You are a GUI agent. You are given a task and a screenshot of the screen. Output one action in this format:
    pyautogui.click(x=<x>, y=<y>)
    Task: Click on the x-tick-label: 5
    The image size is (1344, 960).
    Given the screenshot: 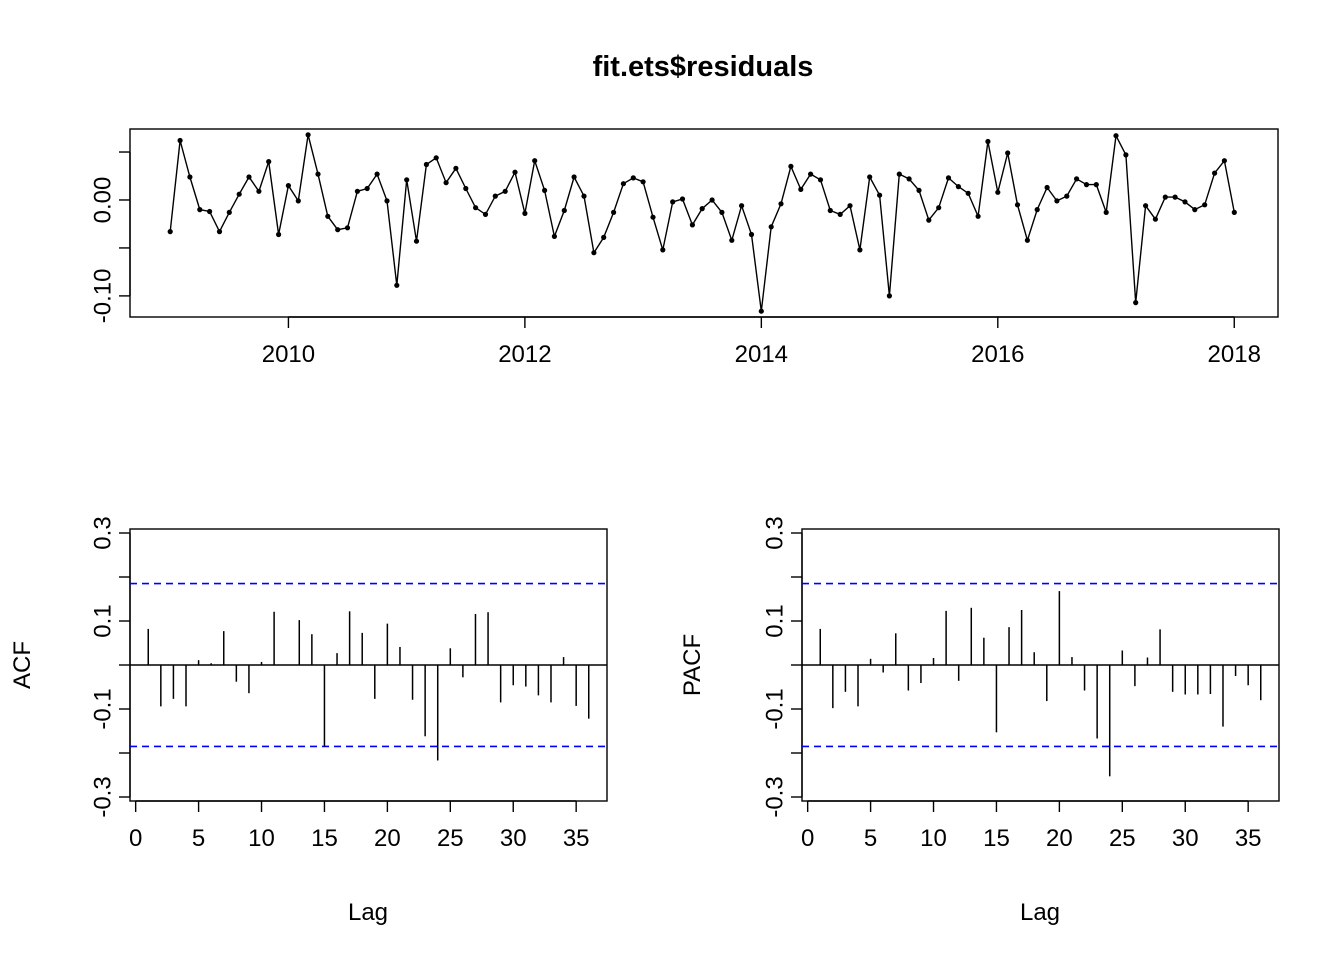 What is the action you would take?
    pyautogui.click(x=870, y=838)
    